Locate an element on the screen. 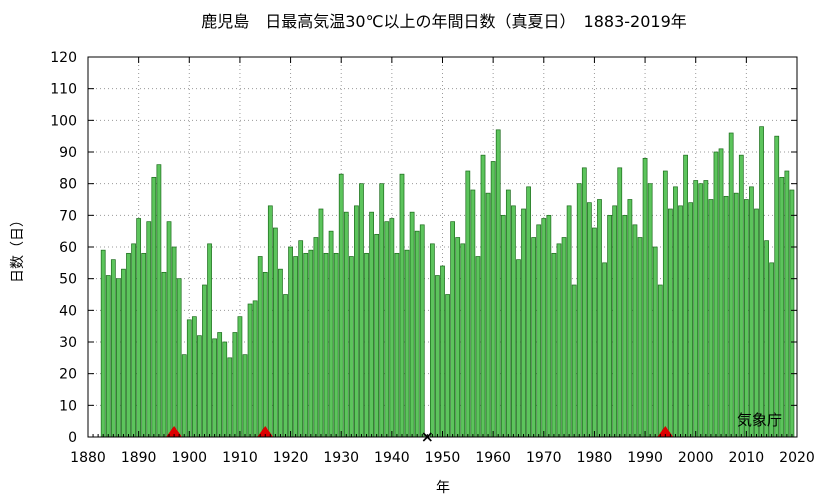  x-tick-label: 1880 is located at coordinates (88, 458).